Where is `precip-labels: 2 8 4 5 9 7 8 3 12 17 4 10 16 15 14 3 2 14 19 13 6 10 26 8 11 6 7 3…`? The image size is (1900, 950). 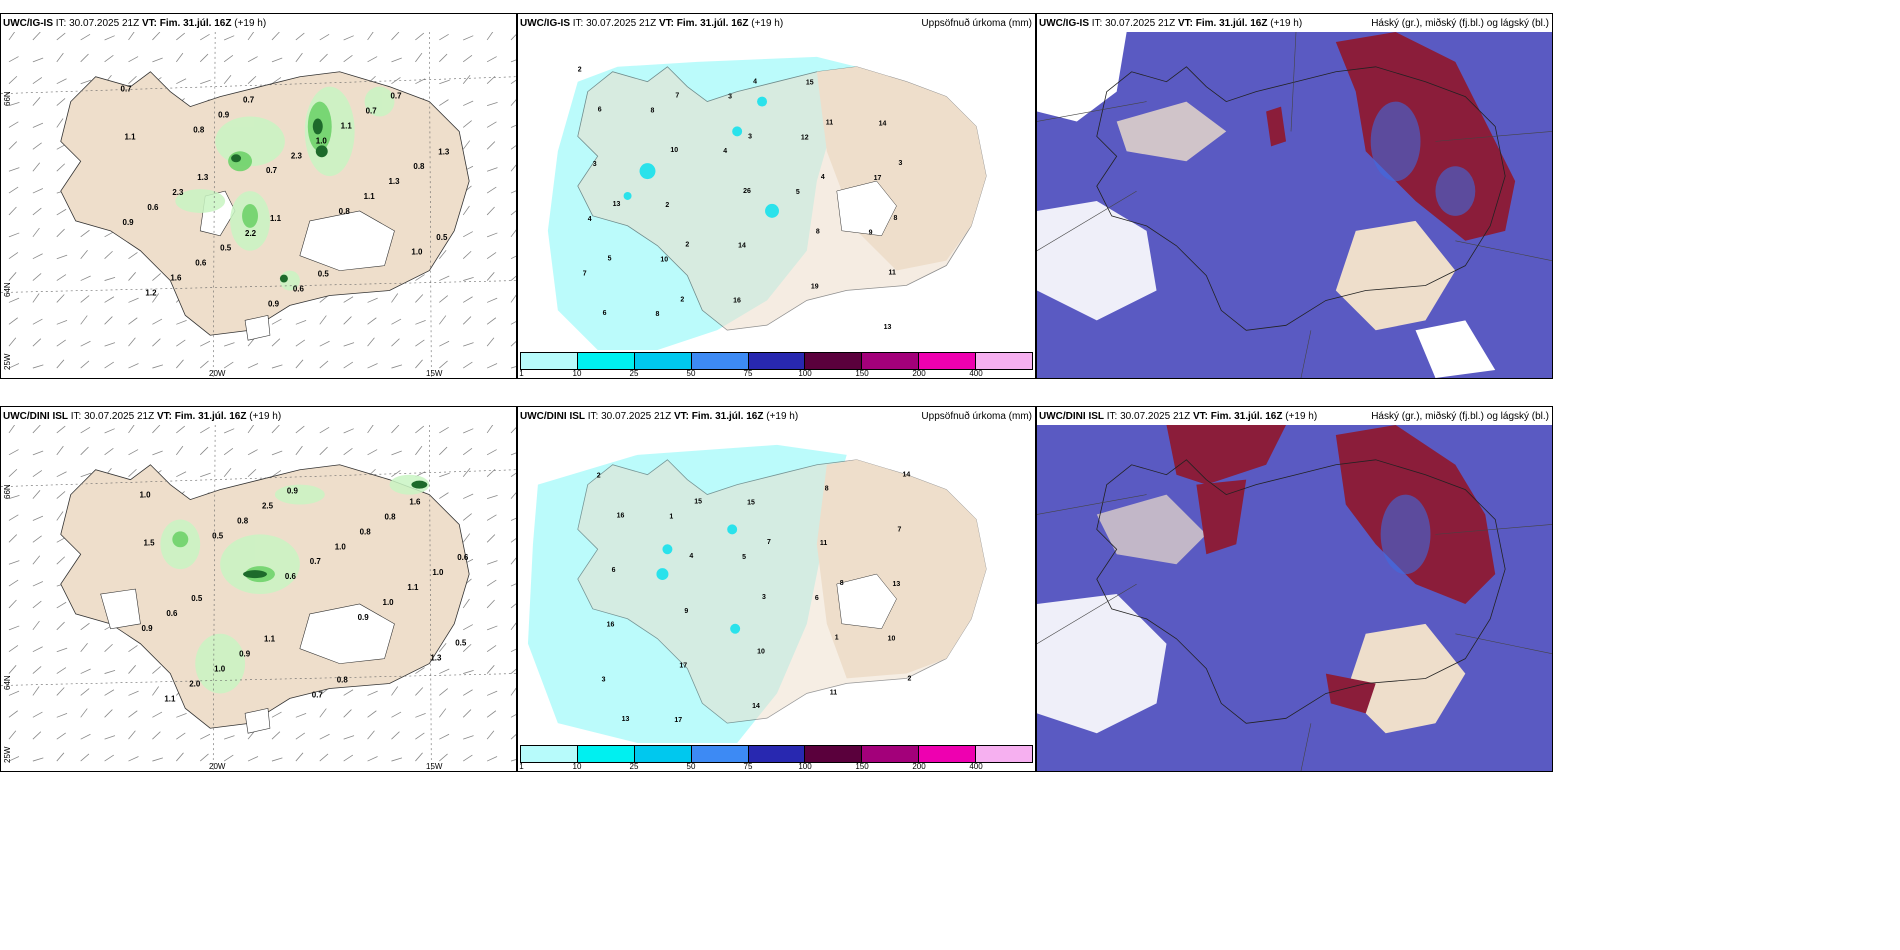 precip-labels: 2 8 4 5 9 7 8 3 12 17 4 10 16 15 14 3 2 14 19 13 6 10 26 8 11 6 7 3… is located at coordinates (740, 199).